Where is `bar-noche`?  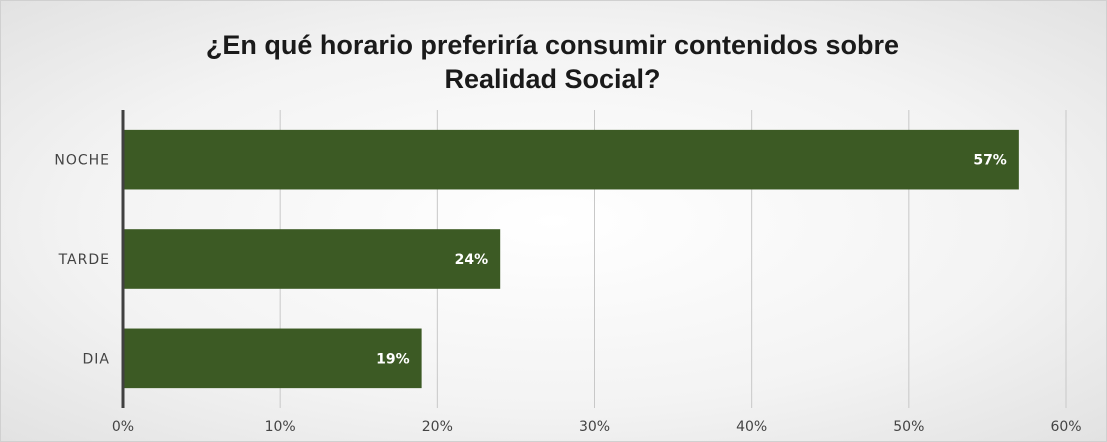 bar-noche is located at coordinates (571, 159).